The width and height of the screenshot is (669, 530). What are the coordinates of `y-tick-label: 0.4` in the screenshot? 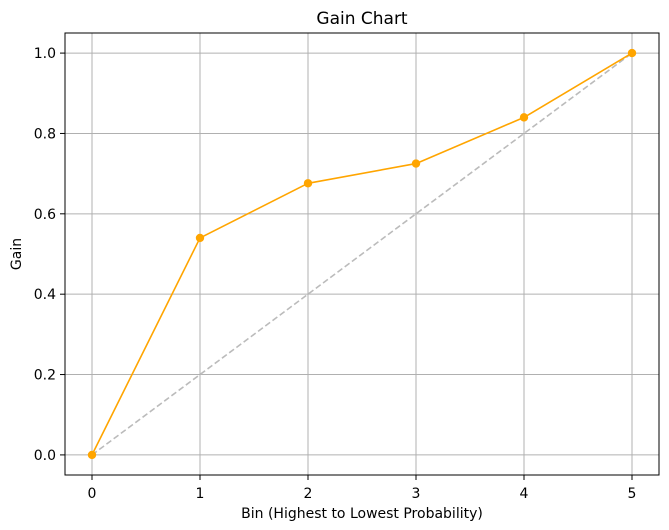 It's located at (45, 295).